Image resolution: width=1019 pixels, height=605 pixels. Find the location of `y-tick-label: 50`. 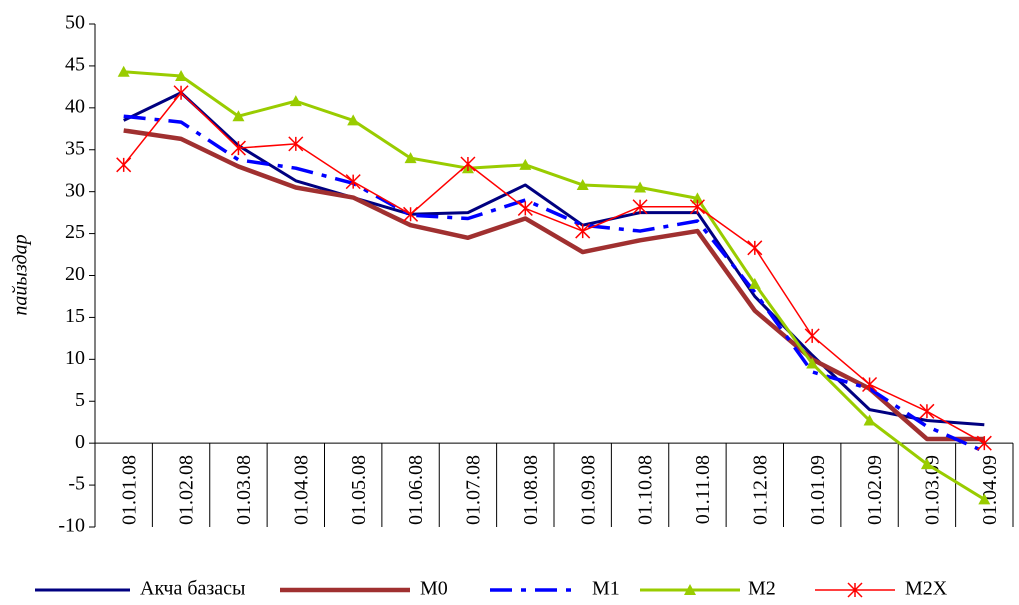

y-tick-label: 50 is located at coordinates (75, 23).